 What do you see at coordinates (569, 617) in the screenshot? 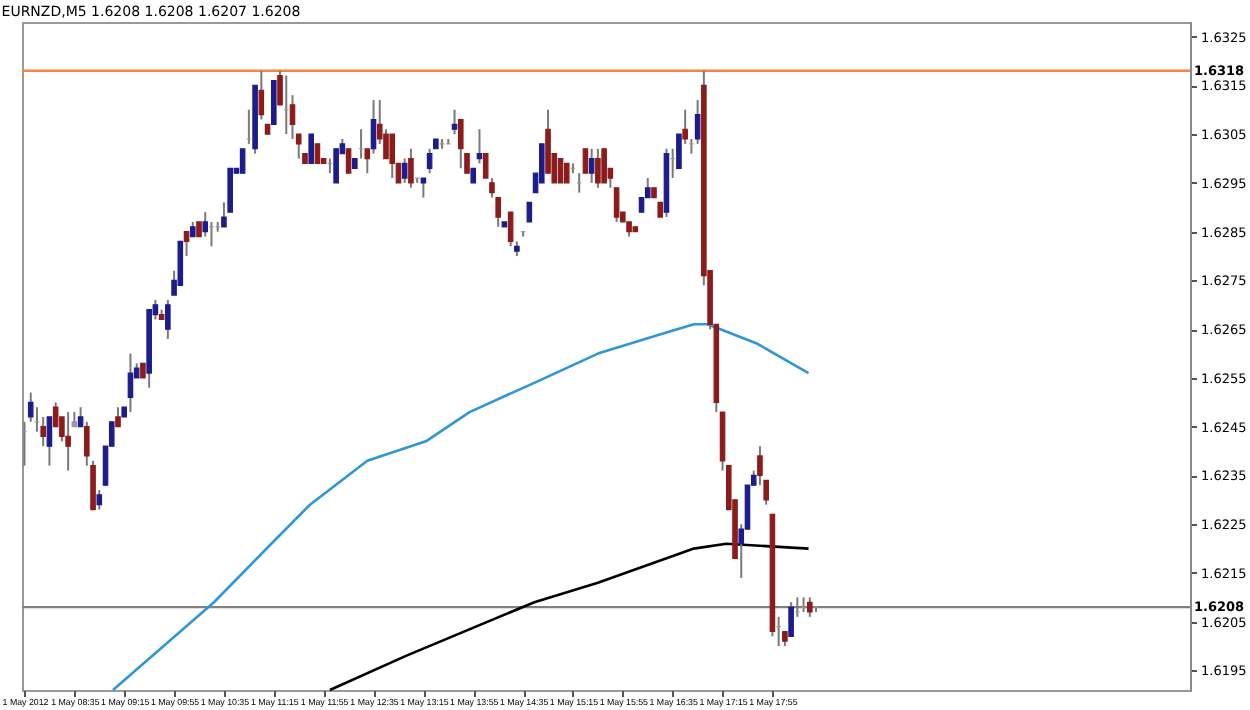
I see `line-series` at bounding box center [569, 617].